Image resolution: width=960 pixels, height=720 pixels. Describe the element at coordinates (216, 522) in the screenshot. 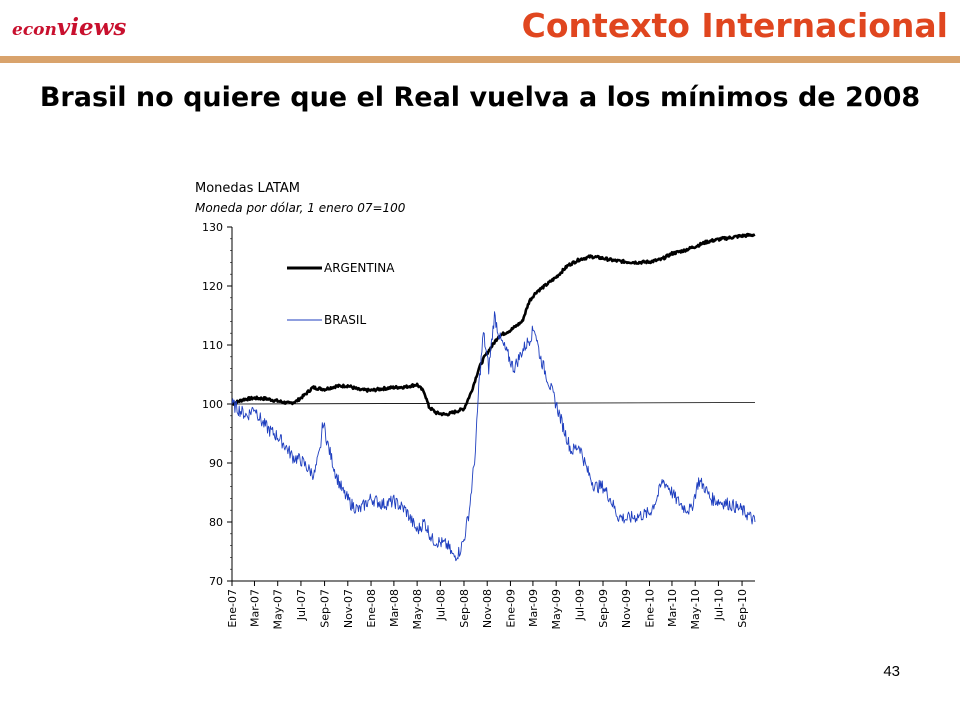

I see `y-tick-label: 80` at that location.